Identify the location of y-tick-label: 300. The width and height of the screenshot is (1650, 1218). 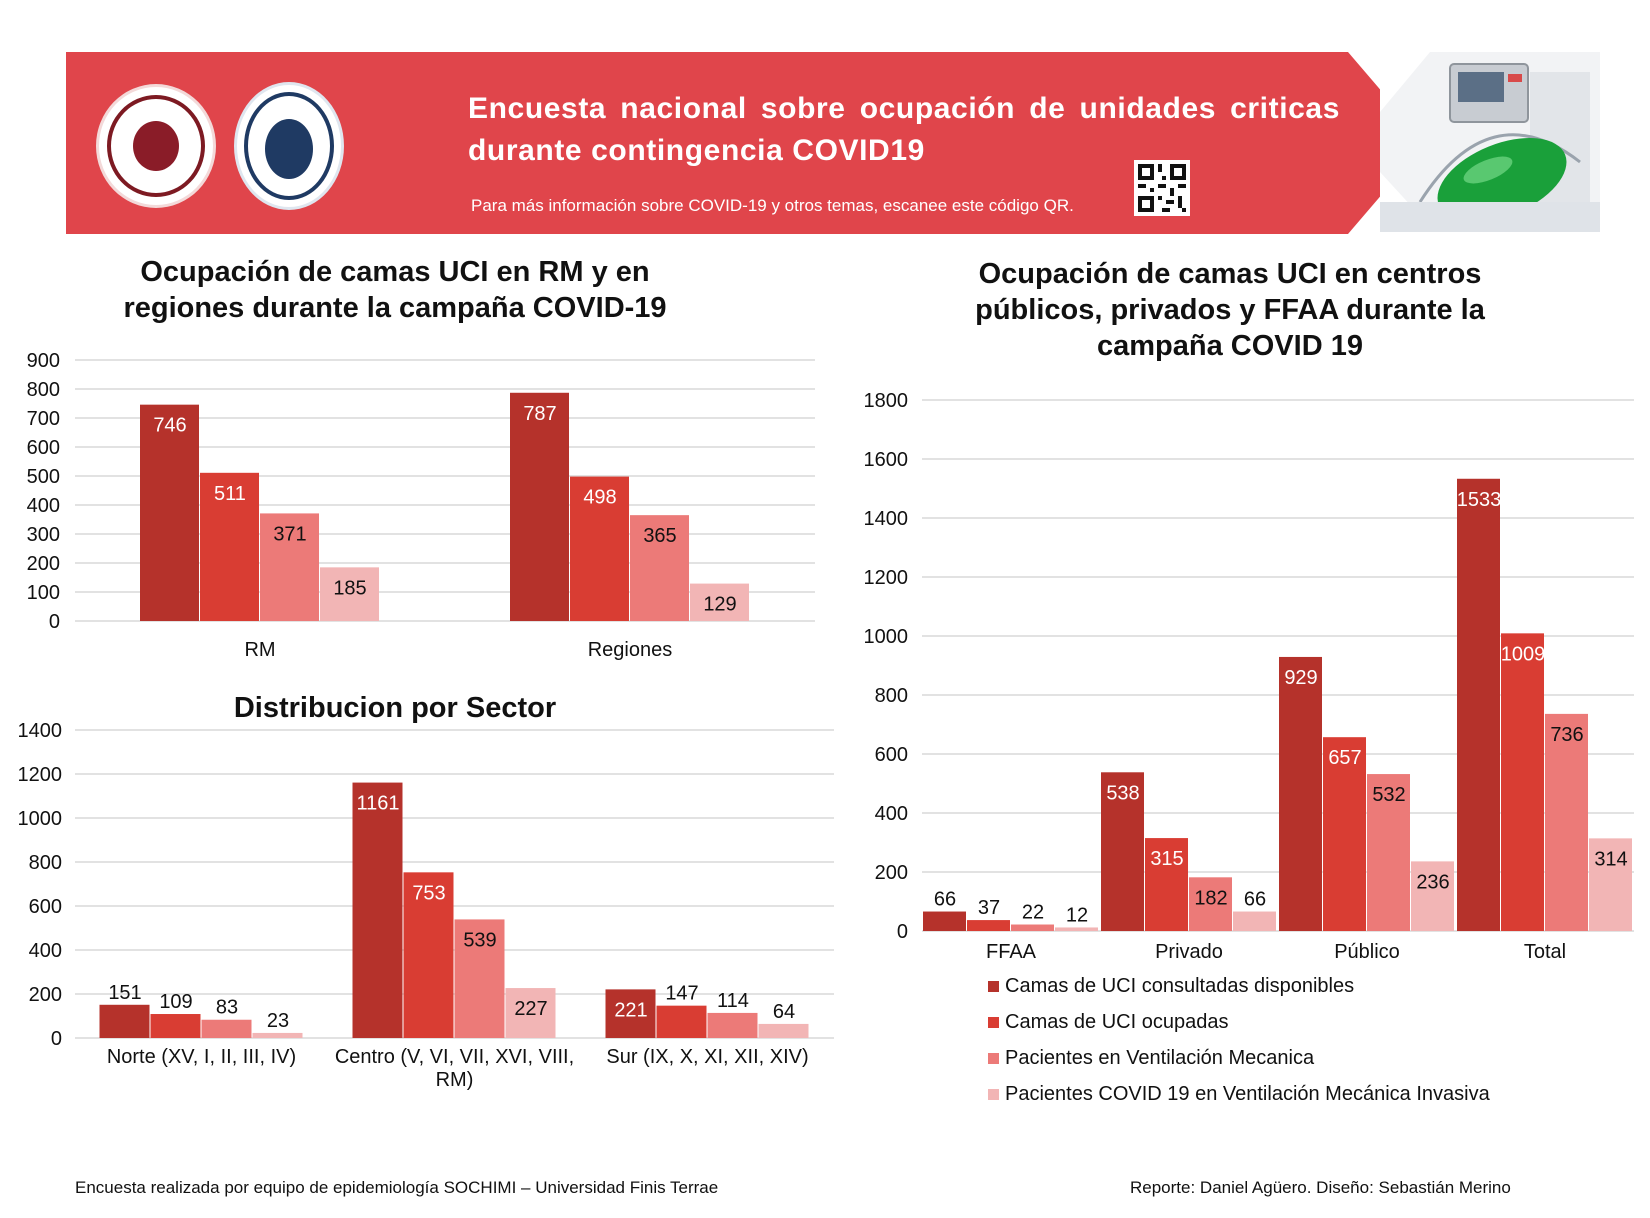
(43, 535).